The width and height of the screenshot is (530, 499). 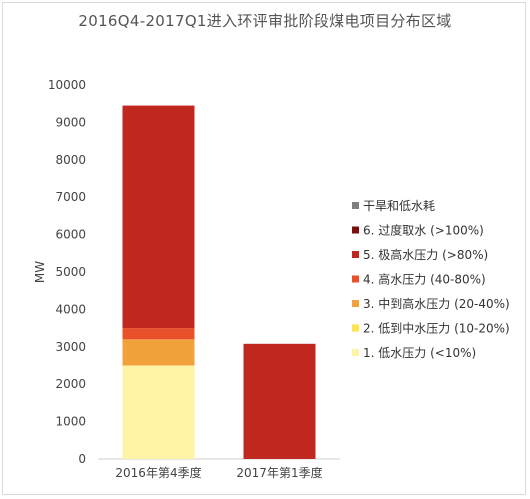 I want to click on y-tick-label: 1000, so click(x=70, y=422).